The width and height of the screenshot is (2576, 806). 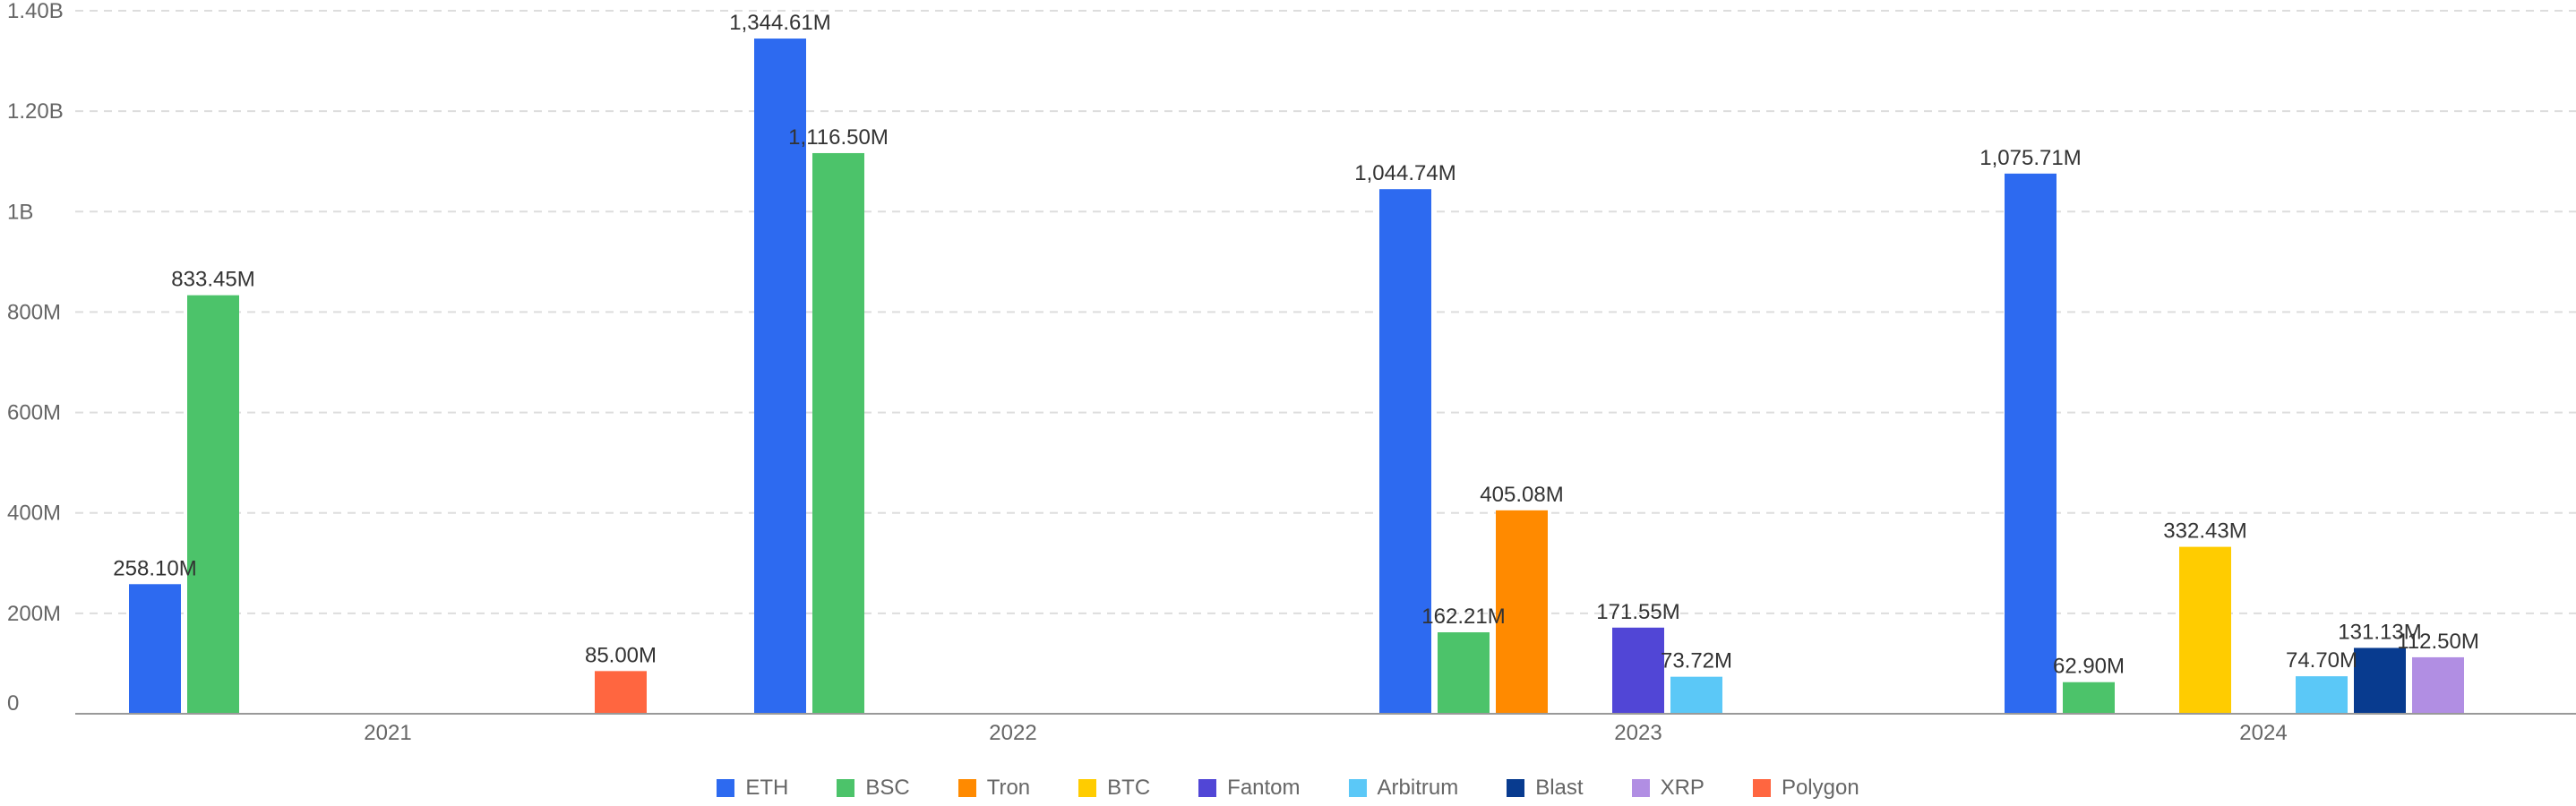 What do you see at coordinates (1264, 788) in the screenshot?
I see `legend-label: Fantom` at bounding box center [1264, 788].